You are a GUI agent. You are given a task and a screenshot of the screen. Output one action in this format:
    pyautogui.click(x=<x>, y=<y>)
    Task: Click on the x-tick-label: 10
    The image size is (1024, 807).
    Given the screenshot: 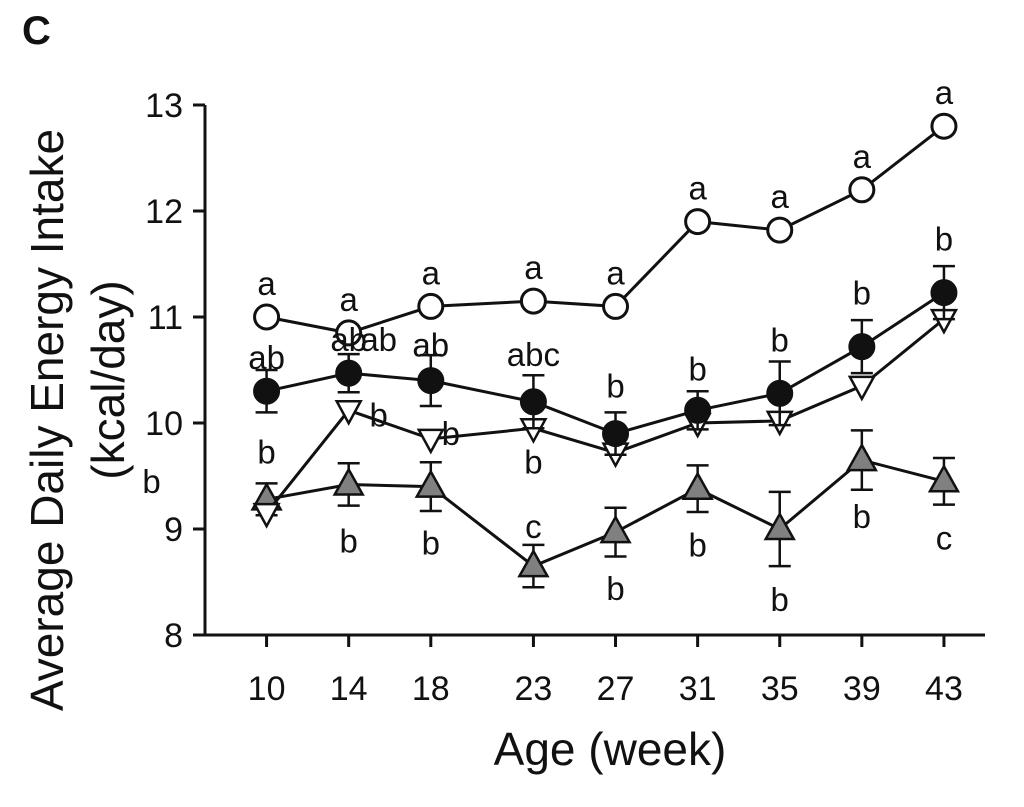 What is the action you would take?
    pyautogui.click(x=267, y=689)
    